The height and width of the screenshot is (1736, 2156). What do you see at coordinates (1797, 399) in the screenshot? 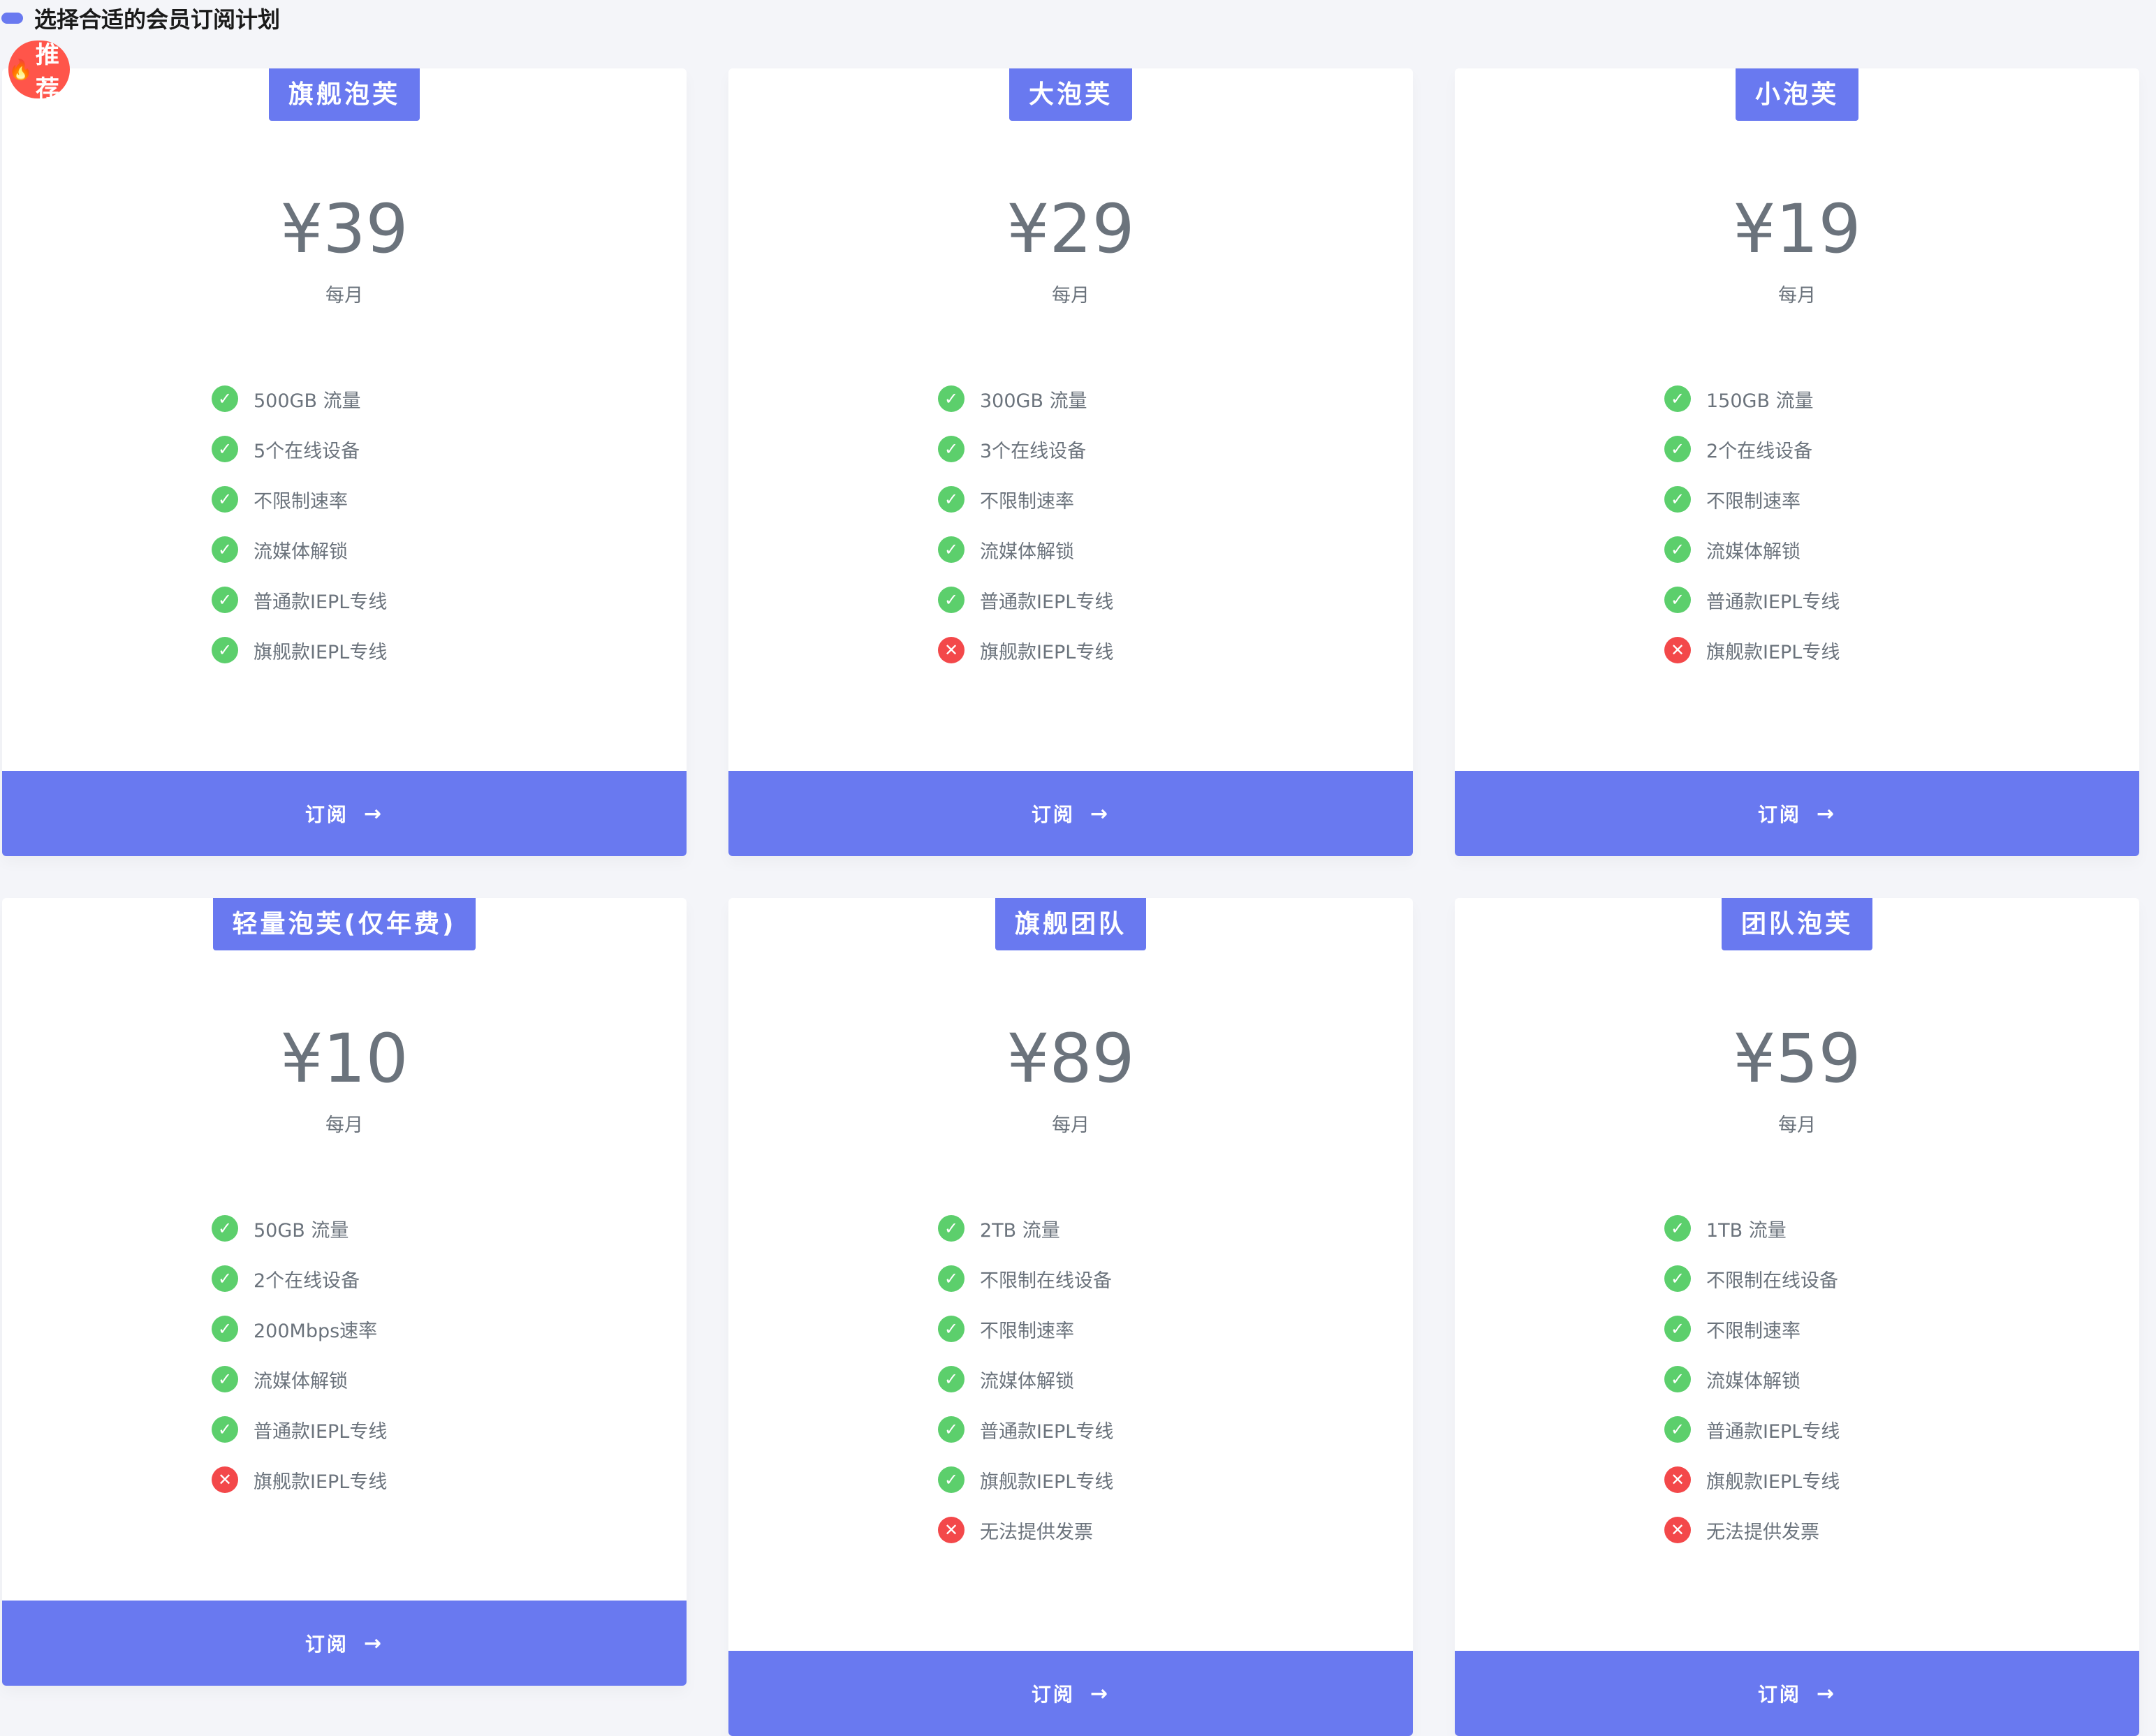
I see `feature-item: ✓ 150GB 流量` at bounding box center [1797, 399].